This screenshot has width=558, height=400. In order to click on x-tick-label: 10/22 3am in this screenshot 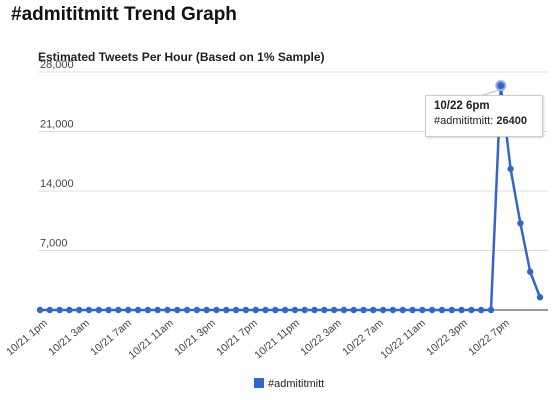, I will do `click(321, 337)`.